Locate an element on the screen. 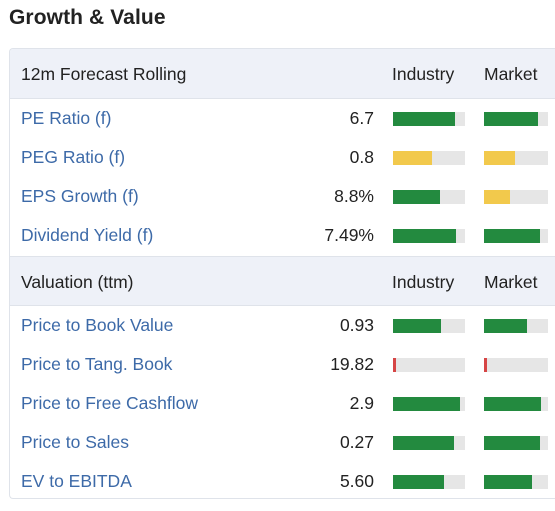 This screenshot has width=555, height=511. metric-row: Price to Sales 0.27 is located at coordinates (282, 442).